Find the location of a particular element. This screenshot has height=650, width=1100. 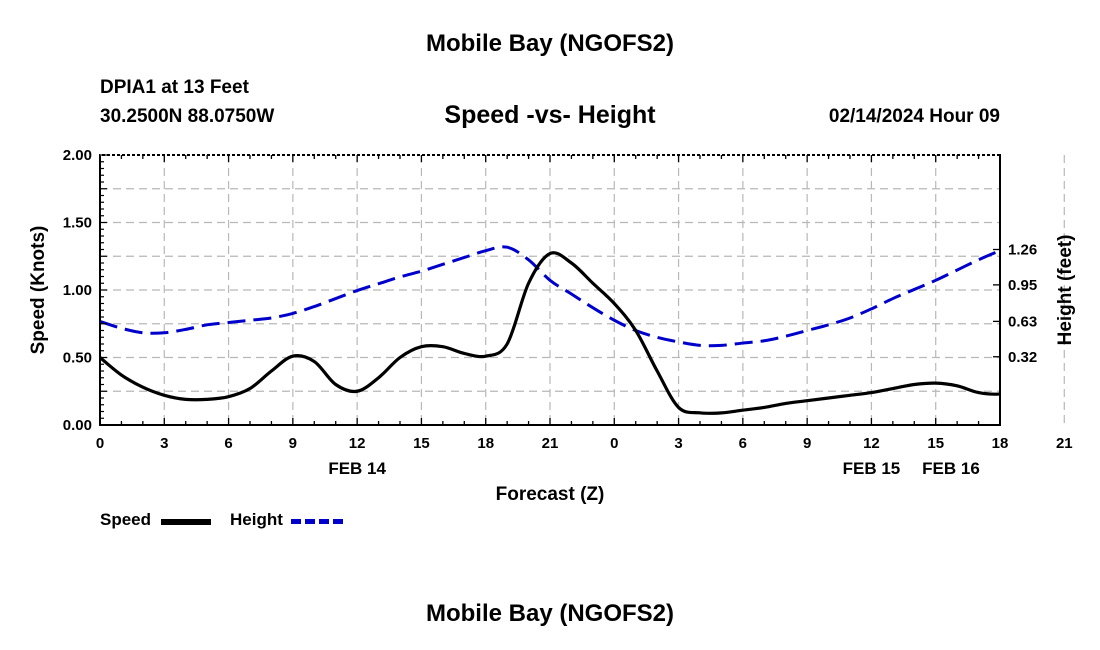

y-tick-label: 1.00 is located at coordinates (77, 290).